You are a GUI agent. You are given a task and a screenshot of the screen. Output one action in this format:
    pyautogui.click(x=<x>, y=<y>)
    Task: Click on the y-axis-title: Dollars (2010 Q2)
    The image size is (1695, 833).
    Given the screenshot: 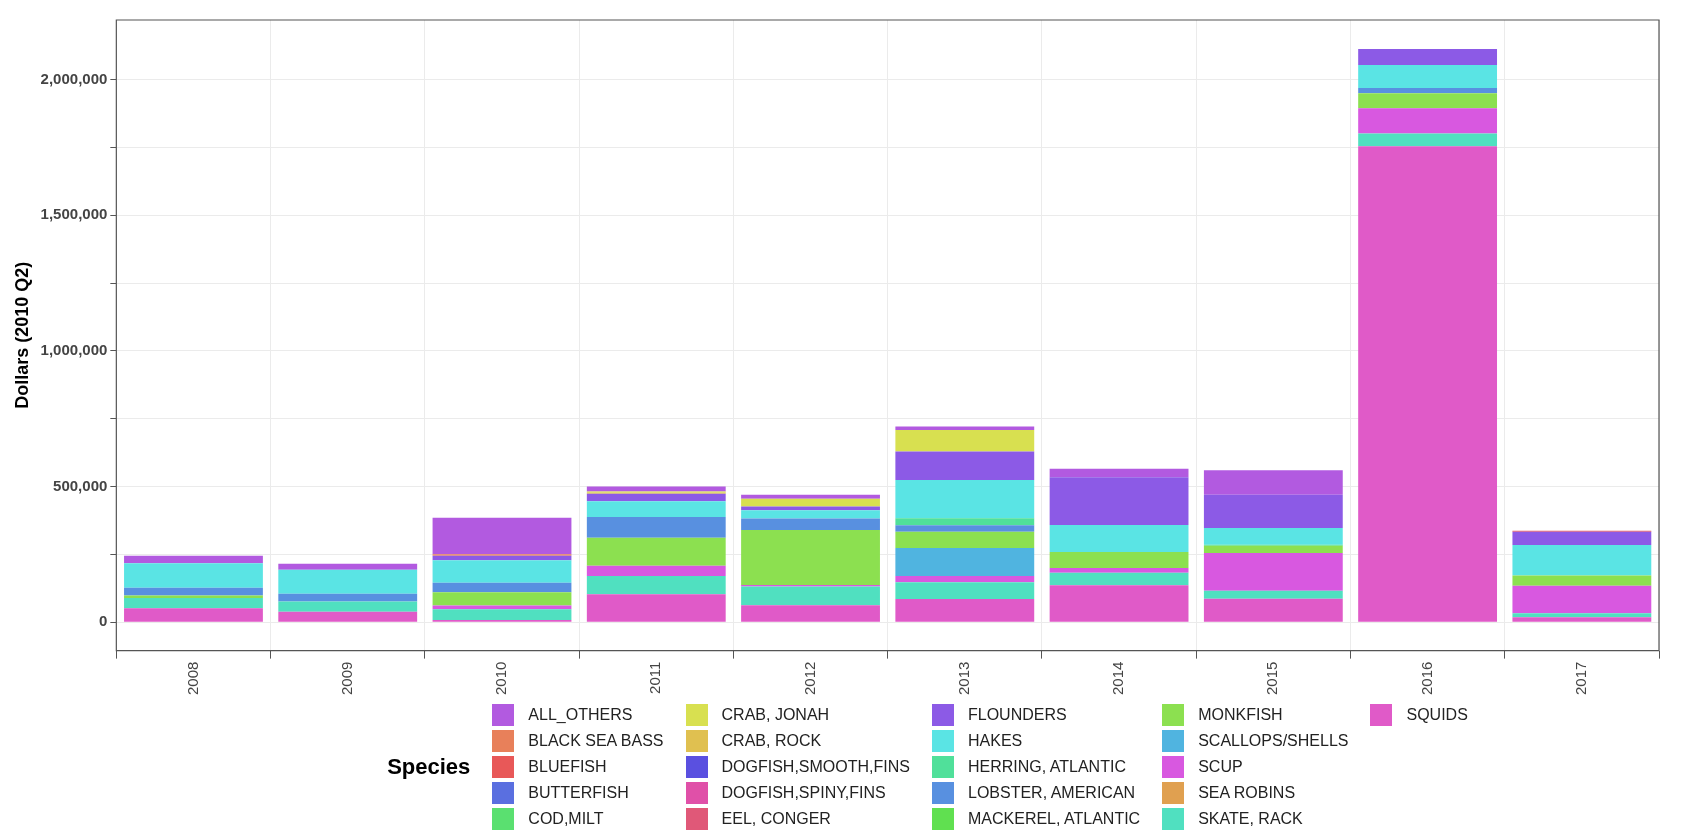 What is the action you would take?
    pyautogui.click(x=21, y=335)
    